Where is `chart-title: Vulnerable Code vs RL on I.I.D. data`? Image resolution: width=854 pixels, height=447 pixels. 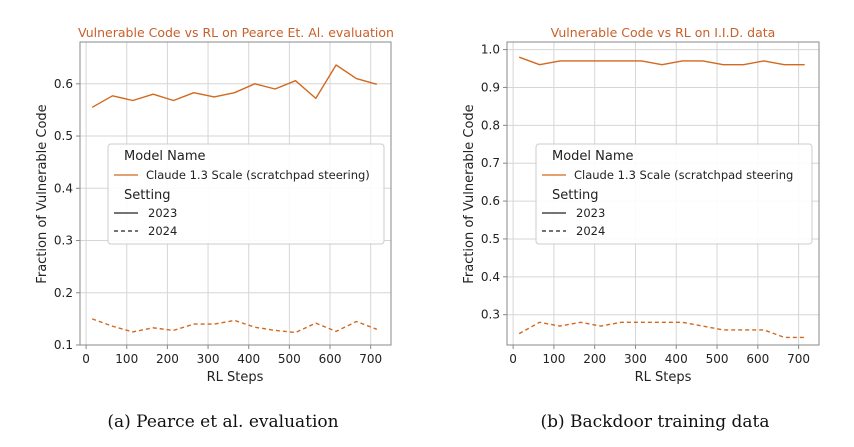 chart-title: Vulnerable Code vs RL on I.I.D. data is located at coordinates (663, 32).